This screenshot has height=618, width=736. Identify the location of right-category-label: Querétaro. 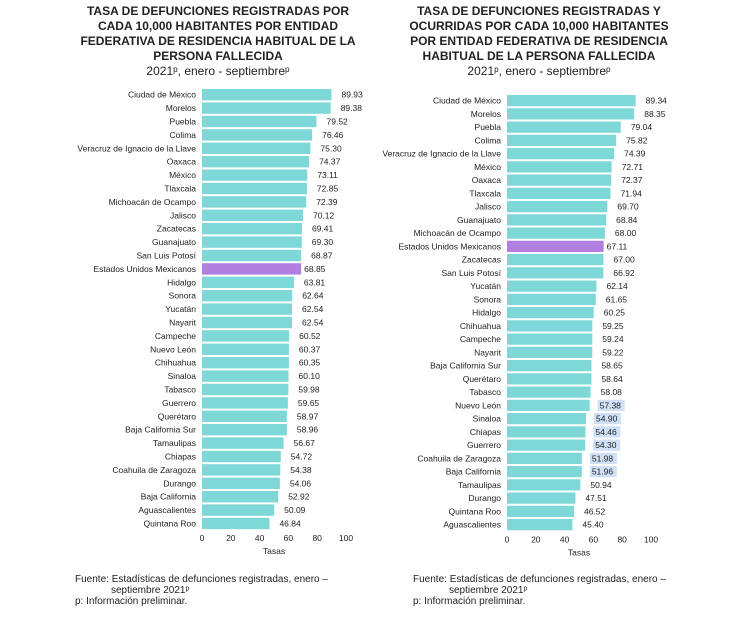
(482, 379).